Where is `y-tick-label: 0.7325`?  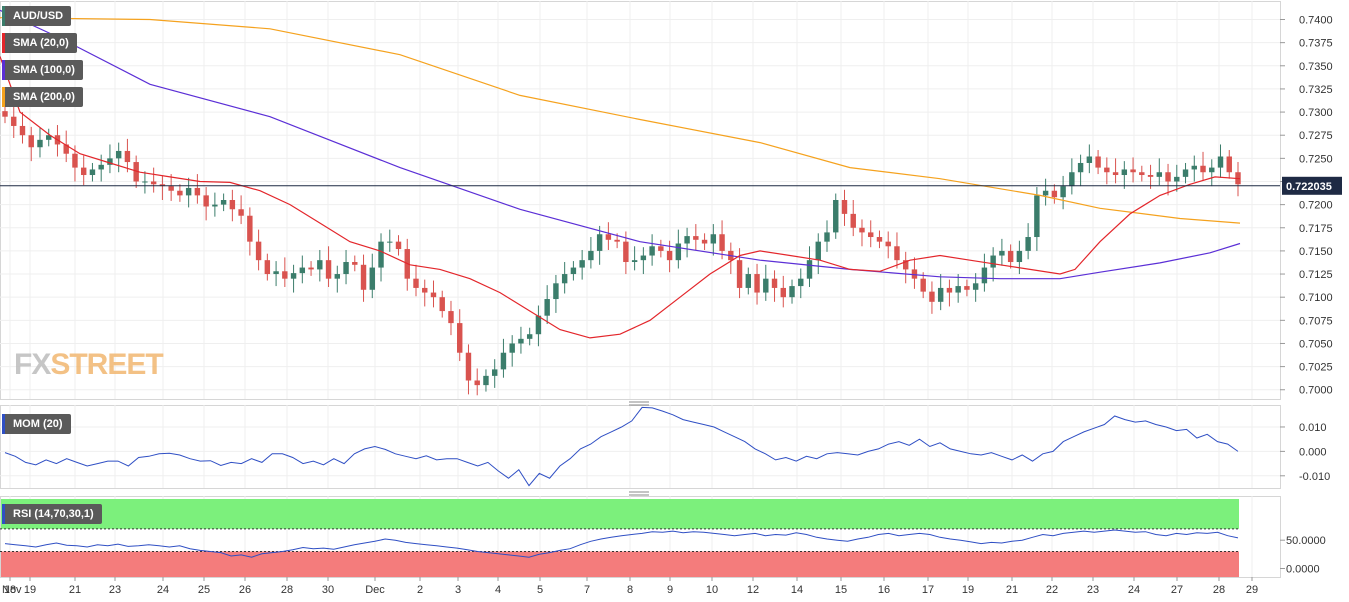 y-tick-label: 0.7325 is located at coordinates (1316, 90).